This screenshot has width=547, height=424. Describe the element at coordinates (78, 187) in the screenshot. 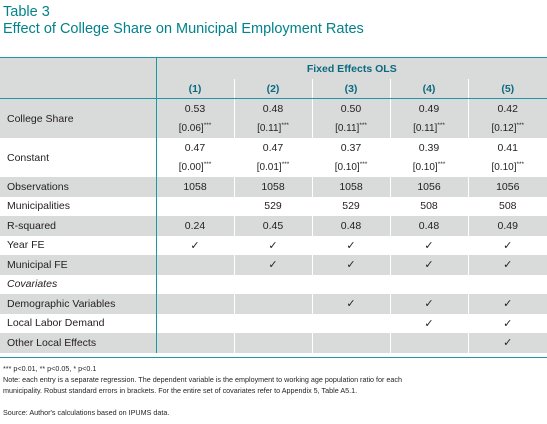

I see `row-label: Observations` at that location.